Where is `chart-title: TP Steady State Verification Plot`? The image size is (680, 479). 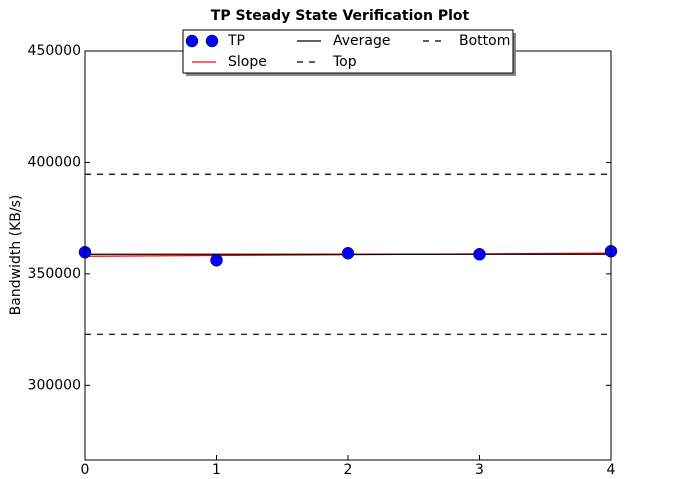 chart-title: TP Steady State Verification Plot is located at coordinates (340, 16).